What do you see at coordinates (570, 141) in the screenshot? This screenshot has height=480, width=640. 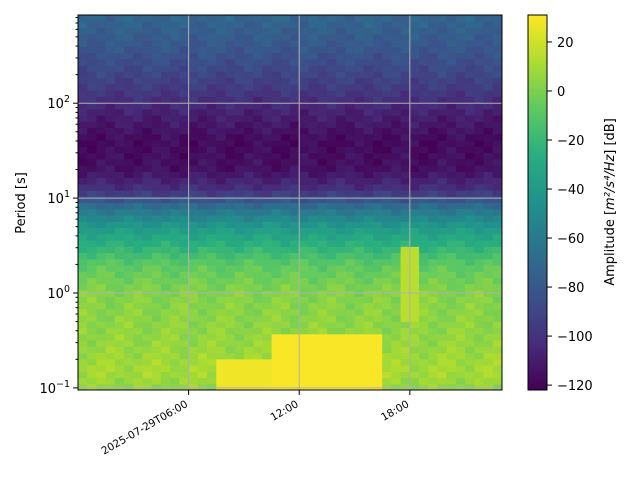 I see `colorbar-tick-label: −20` at bounding box center [570, 141].